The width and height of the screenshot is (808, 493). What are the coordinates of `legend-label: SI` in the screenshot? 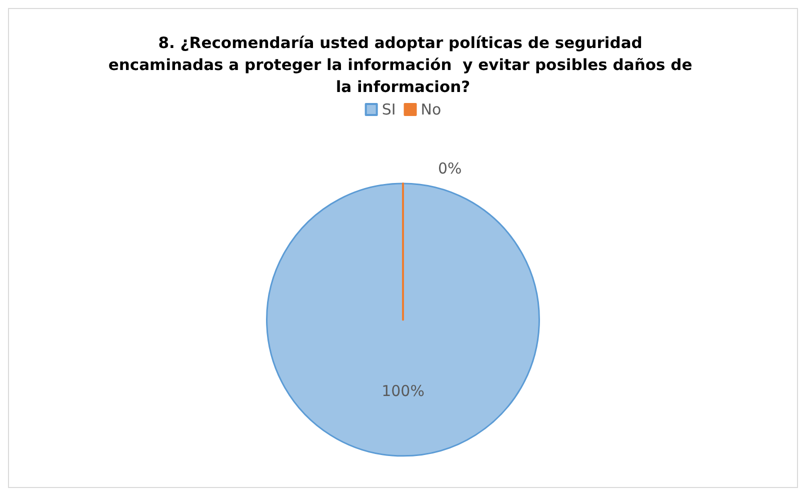 It's located at (389, 109).